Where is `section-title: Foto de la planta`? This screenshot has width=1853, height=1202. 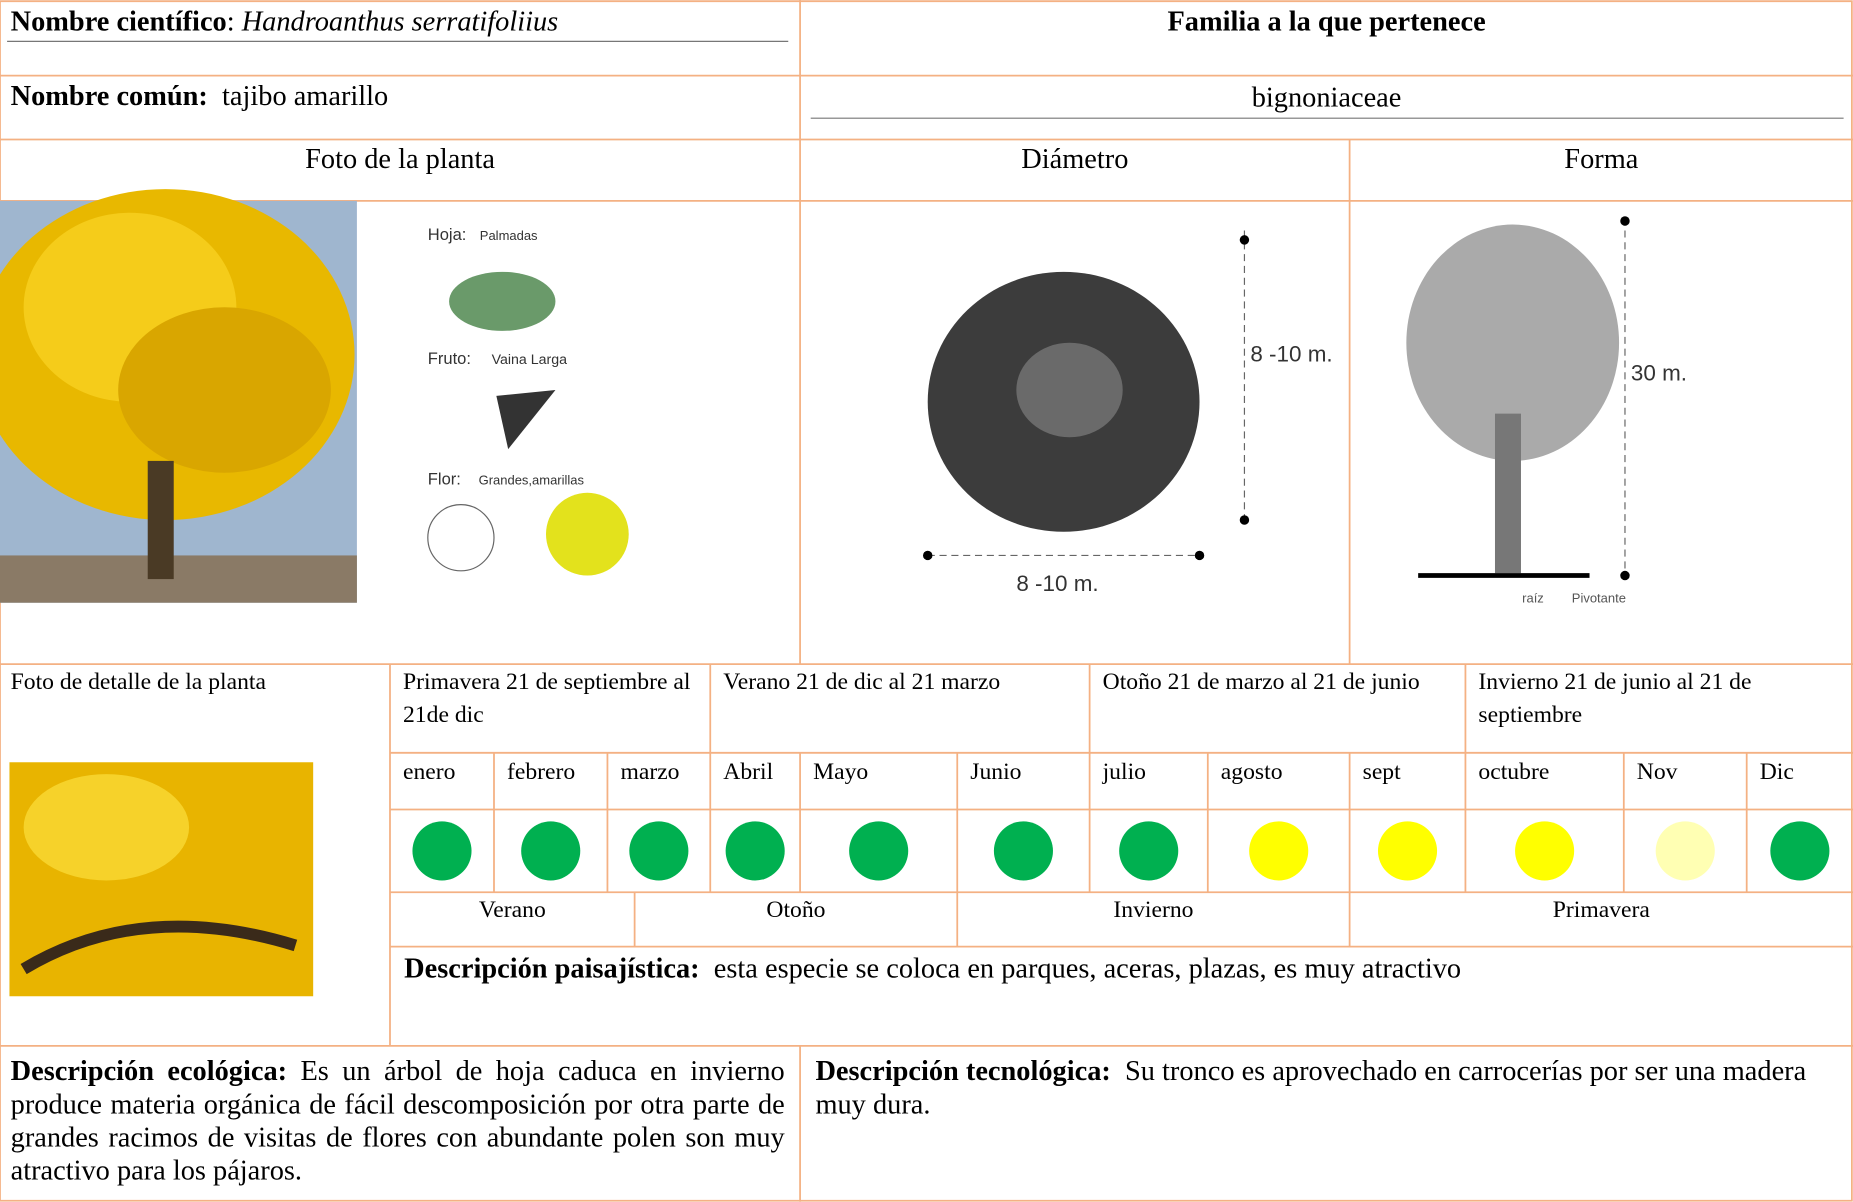 section-title: Foto de la planta is located at coordinates (400, 159).